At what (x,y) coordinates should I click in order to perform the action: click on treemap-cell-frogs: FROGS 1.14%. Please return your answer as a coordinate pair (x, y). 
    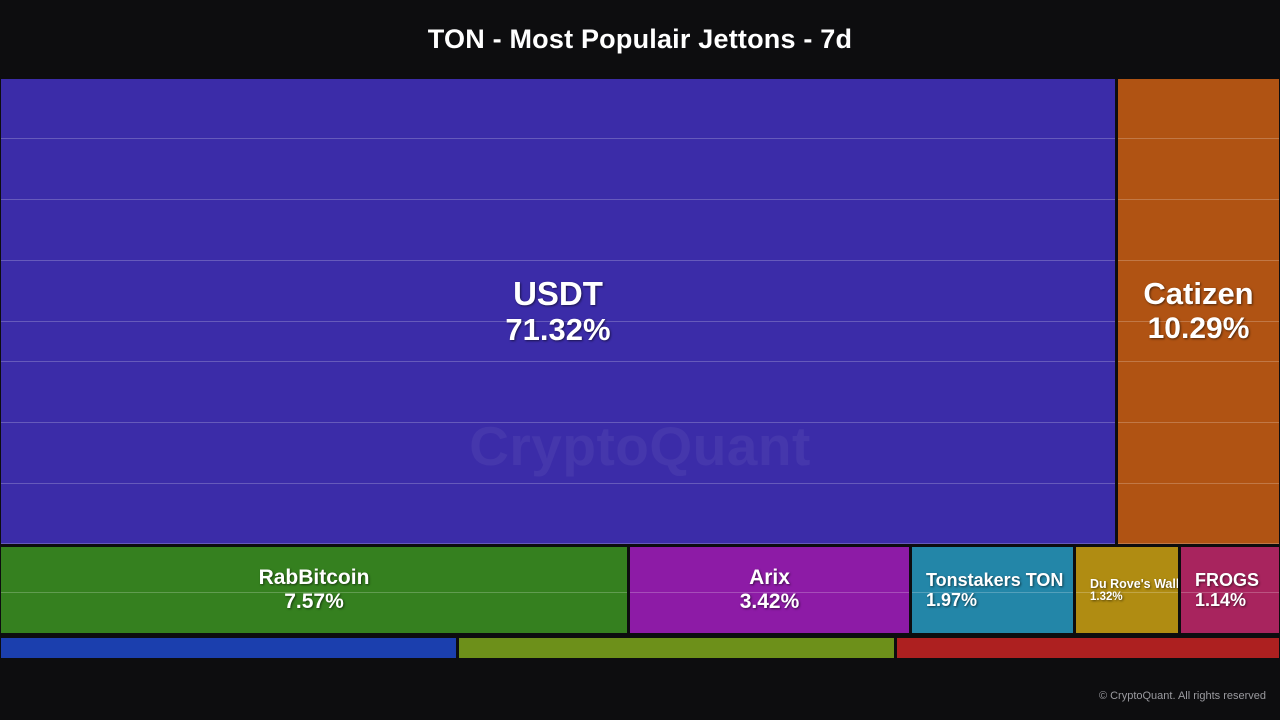
    Looking at the image, I should click on (1230, 590).